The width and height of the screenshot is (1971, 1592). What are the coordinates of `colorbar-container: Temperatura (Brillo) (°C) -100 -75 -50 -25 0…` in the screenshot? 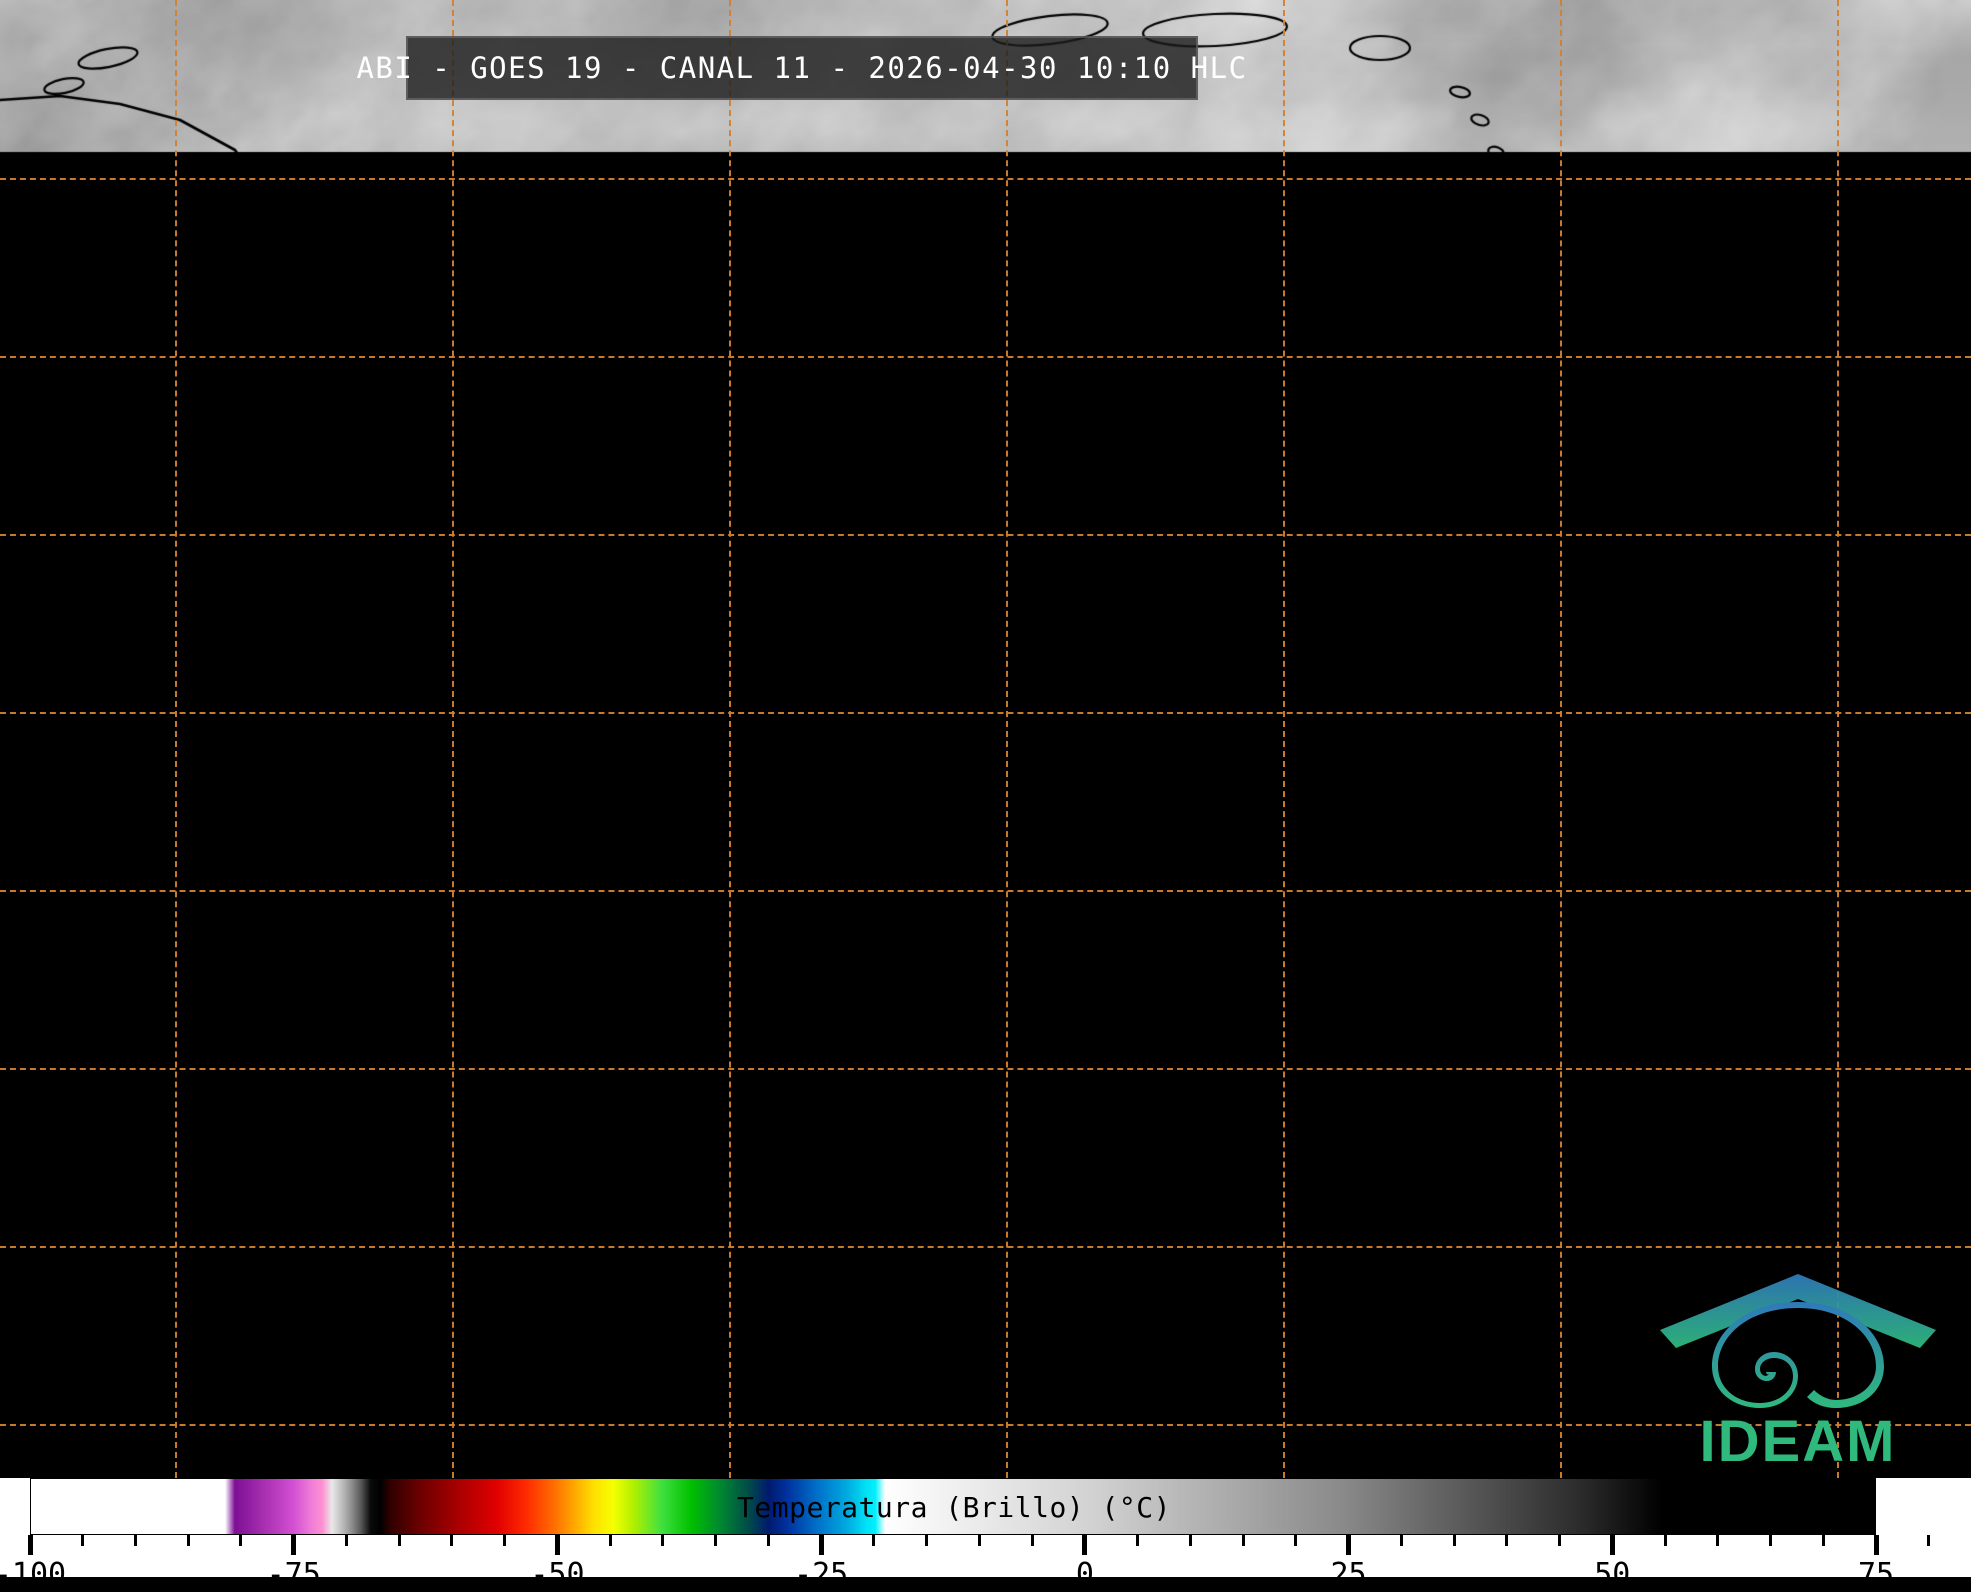 It's located at (985, 1535).